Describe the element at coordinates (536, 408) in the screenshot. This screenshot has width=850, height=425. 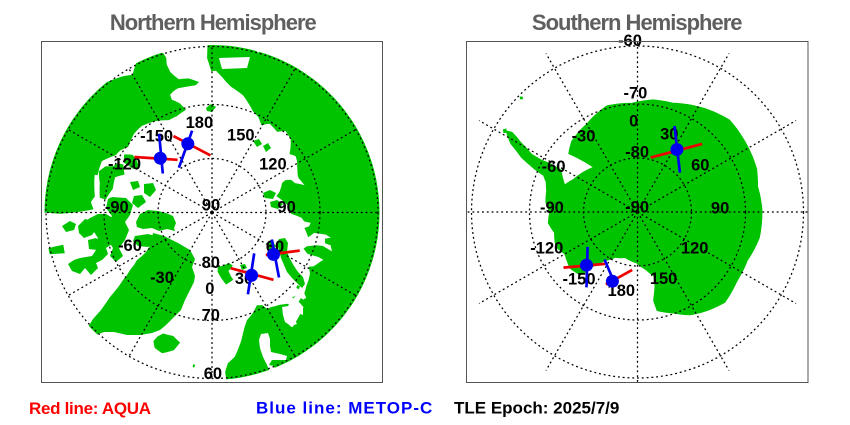
I see `svg-text: TLE Epoch: 2025/7/9` at that location.